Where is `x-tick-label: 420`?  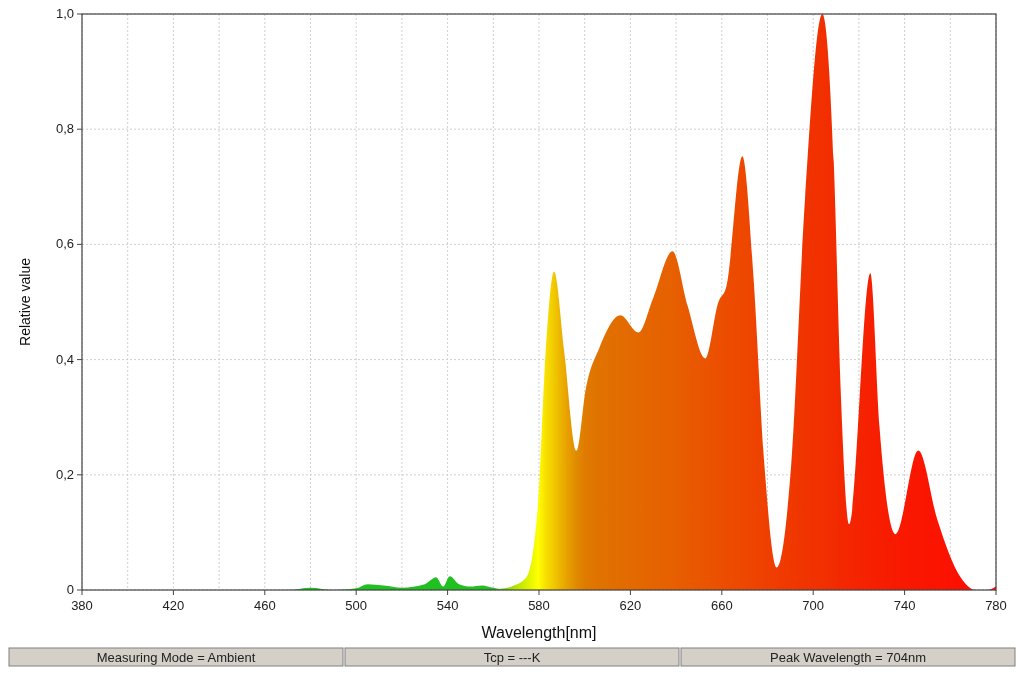
x-tick-label: 420 is located at coordinates (173, 605).